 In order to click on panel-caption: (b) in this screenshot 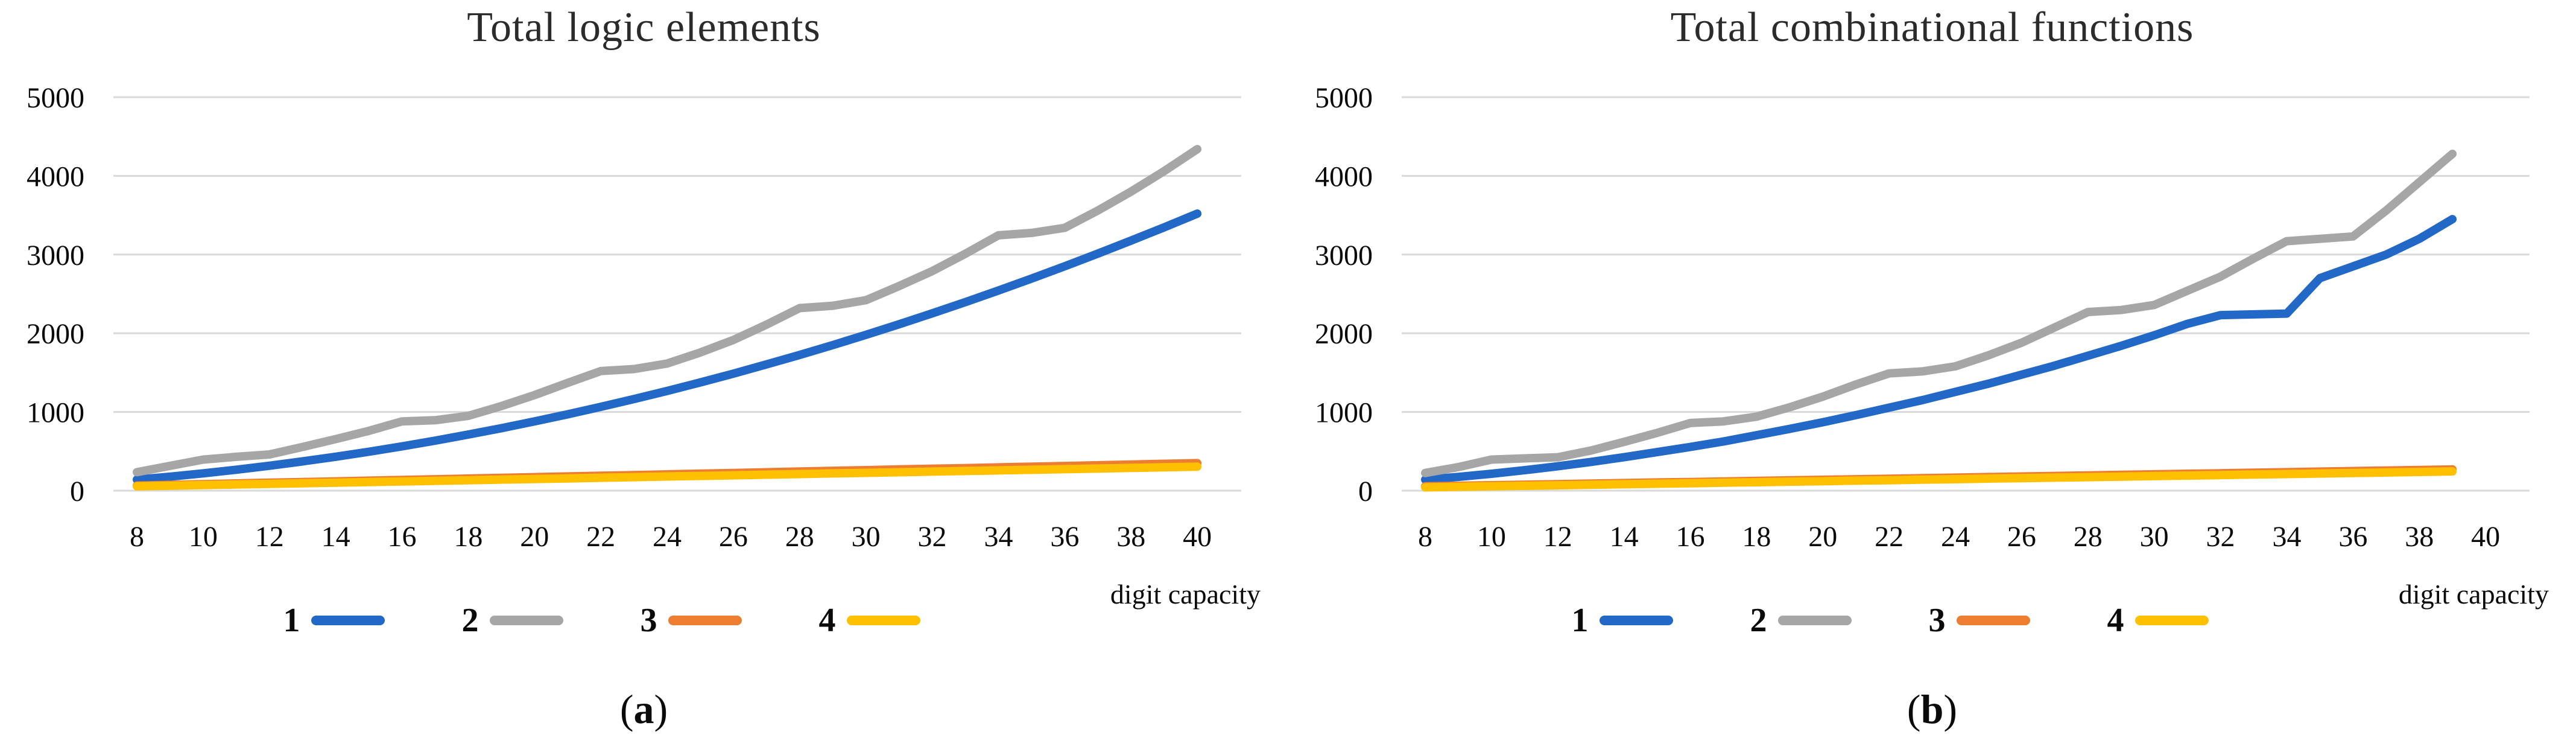, I will do `click(1932, 709)`.